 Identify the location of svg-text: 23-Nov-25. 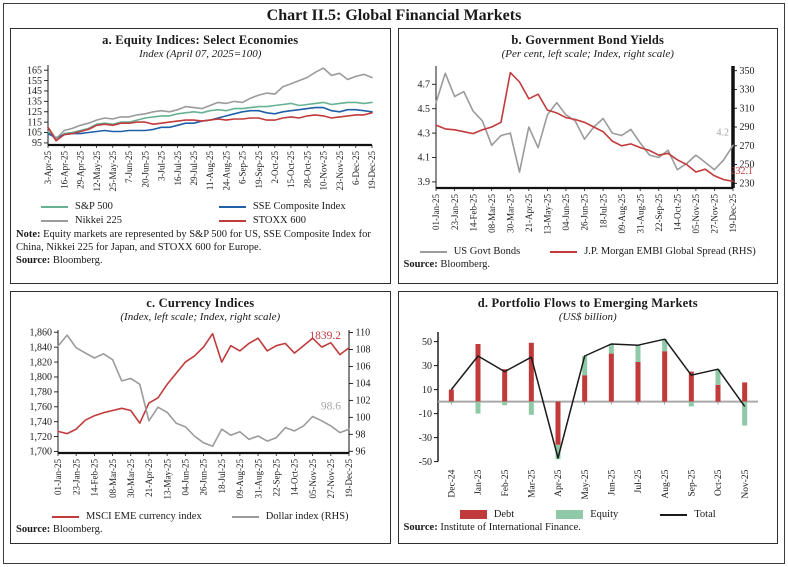
(340, 171).